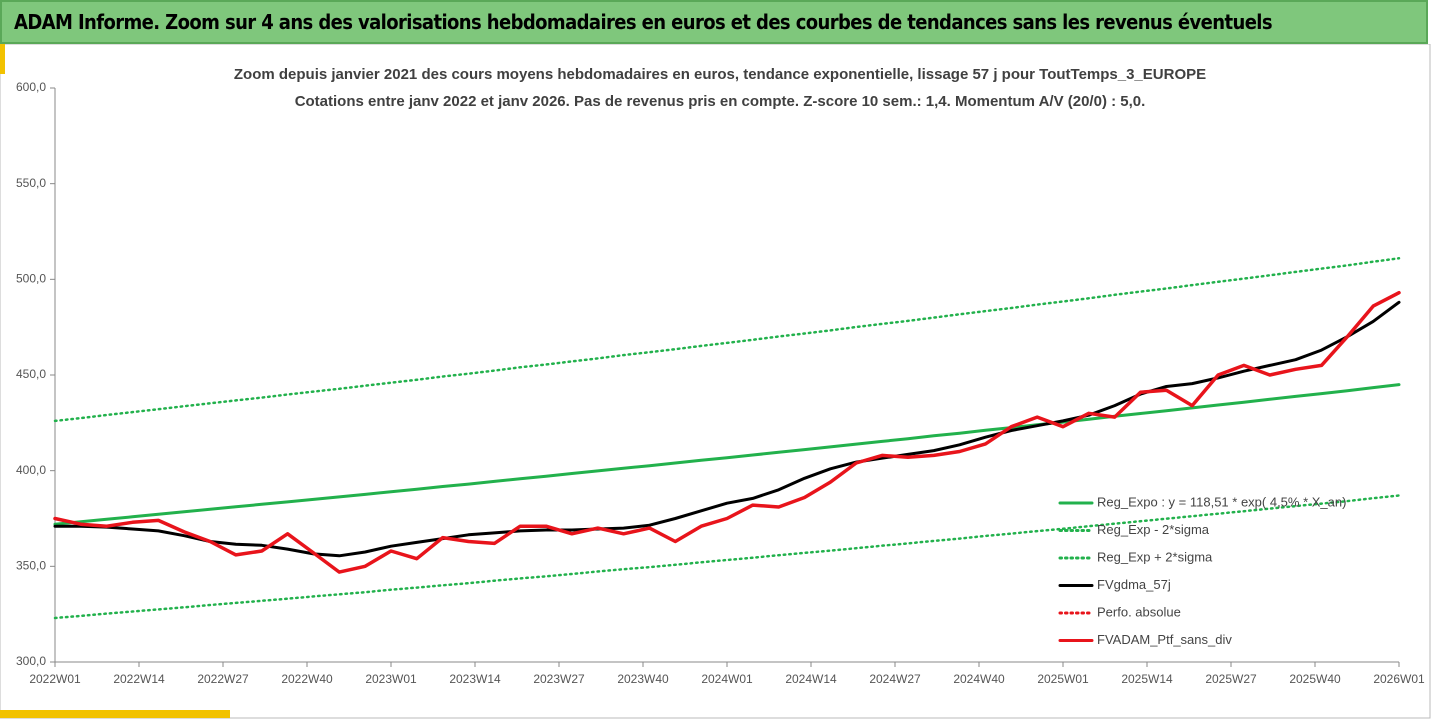  I want to click on y-tick-label: 500,0, so click(31, 279).